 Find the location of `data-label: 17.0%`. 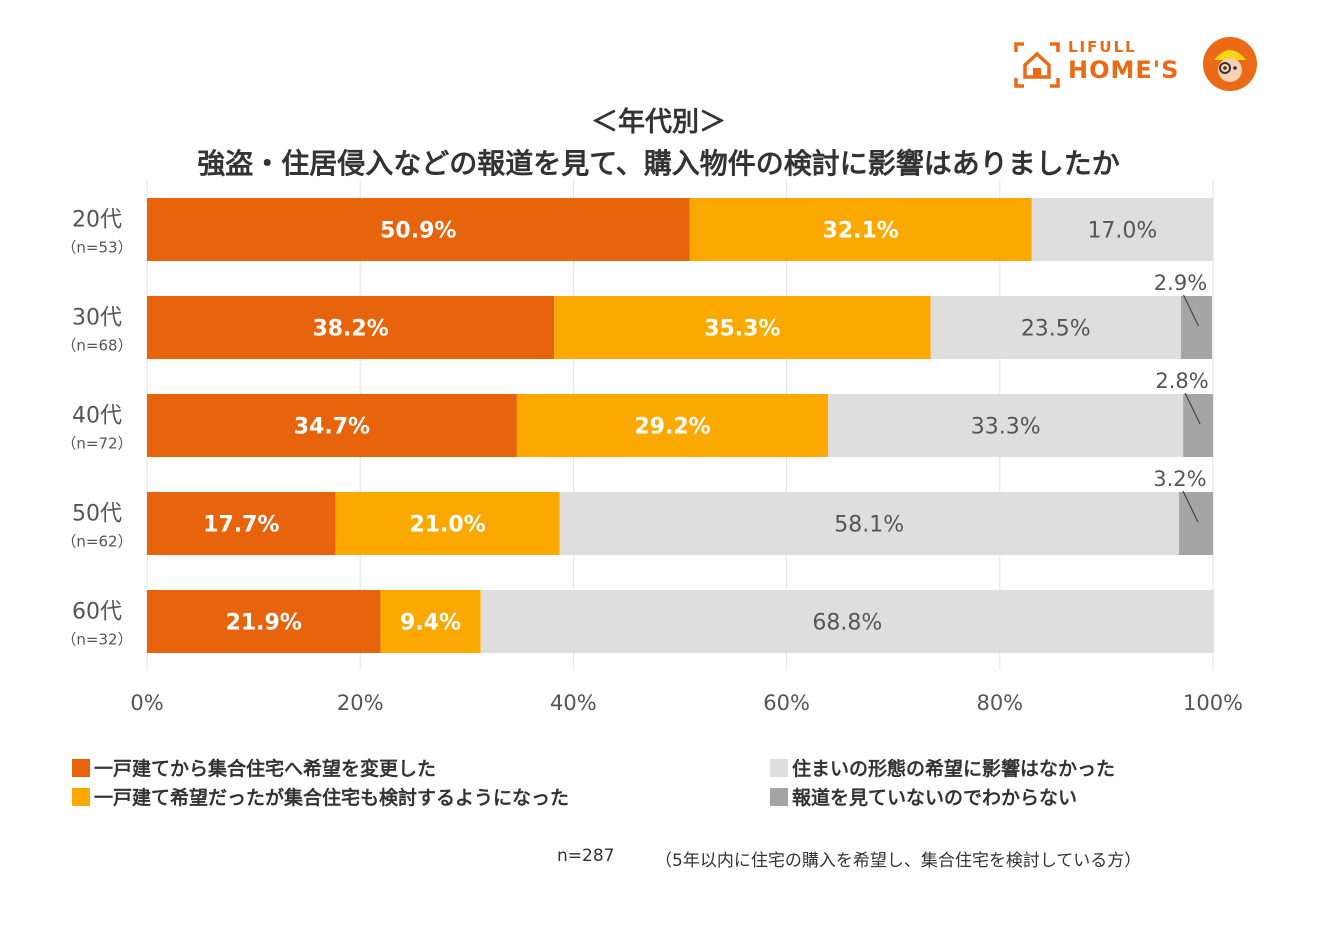

data-label: 17.0% is located at coordinates (1122, 231).